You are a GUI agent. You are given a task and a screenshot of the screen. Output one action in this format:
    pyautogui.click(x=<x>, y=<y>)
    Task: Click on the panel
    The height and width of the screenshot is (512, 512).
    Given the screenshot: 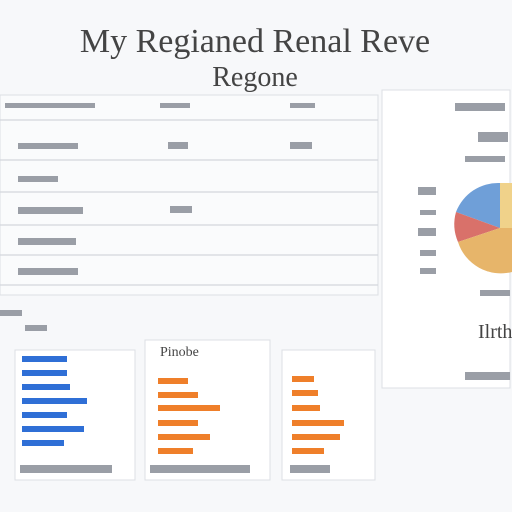 What is the action you would take?
    pyautogui.click(x=328, y=415)
    